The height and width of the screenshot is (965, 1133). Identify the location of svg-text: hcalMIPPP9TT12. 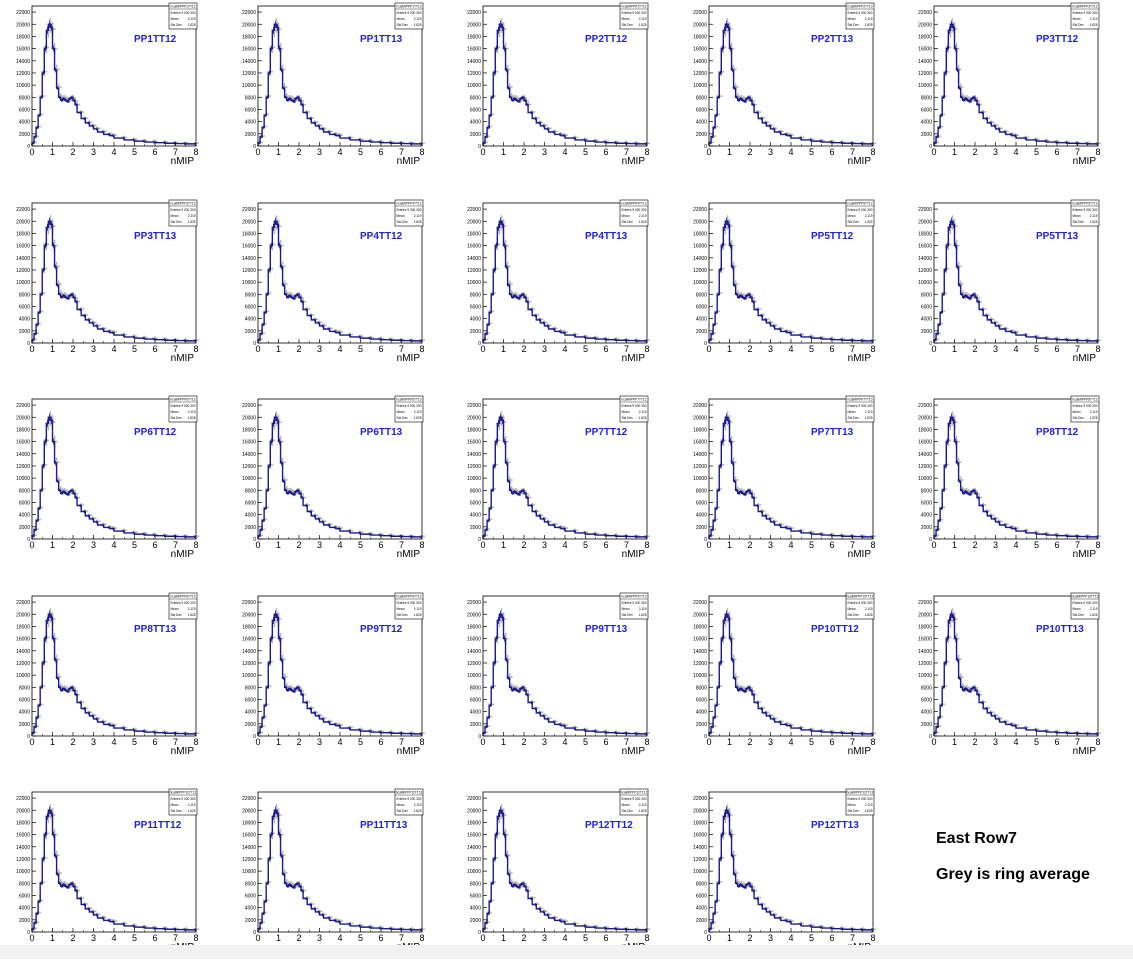
(409, 597).